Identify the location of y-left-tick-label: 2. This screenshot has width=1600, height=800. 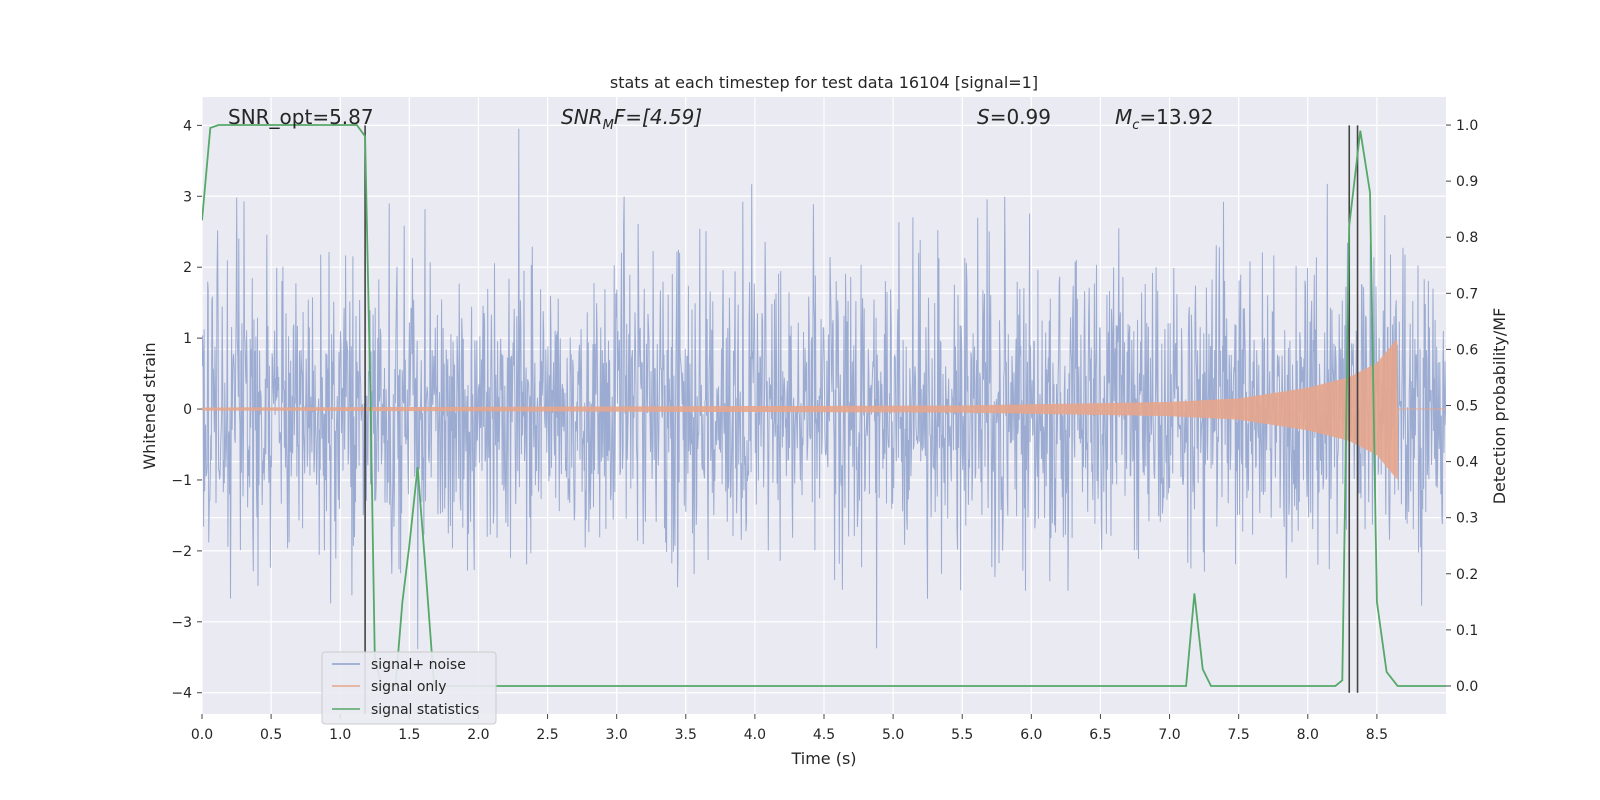
(187, 268).